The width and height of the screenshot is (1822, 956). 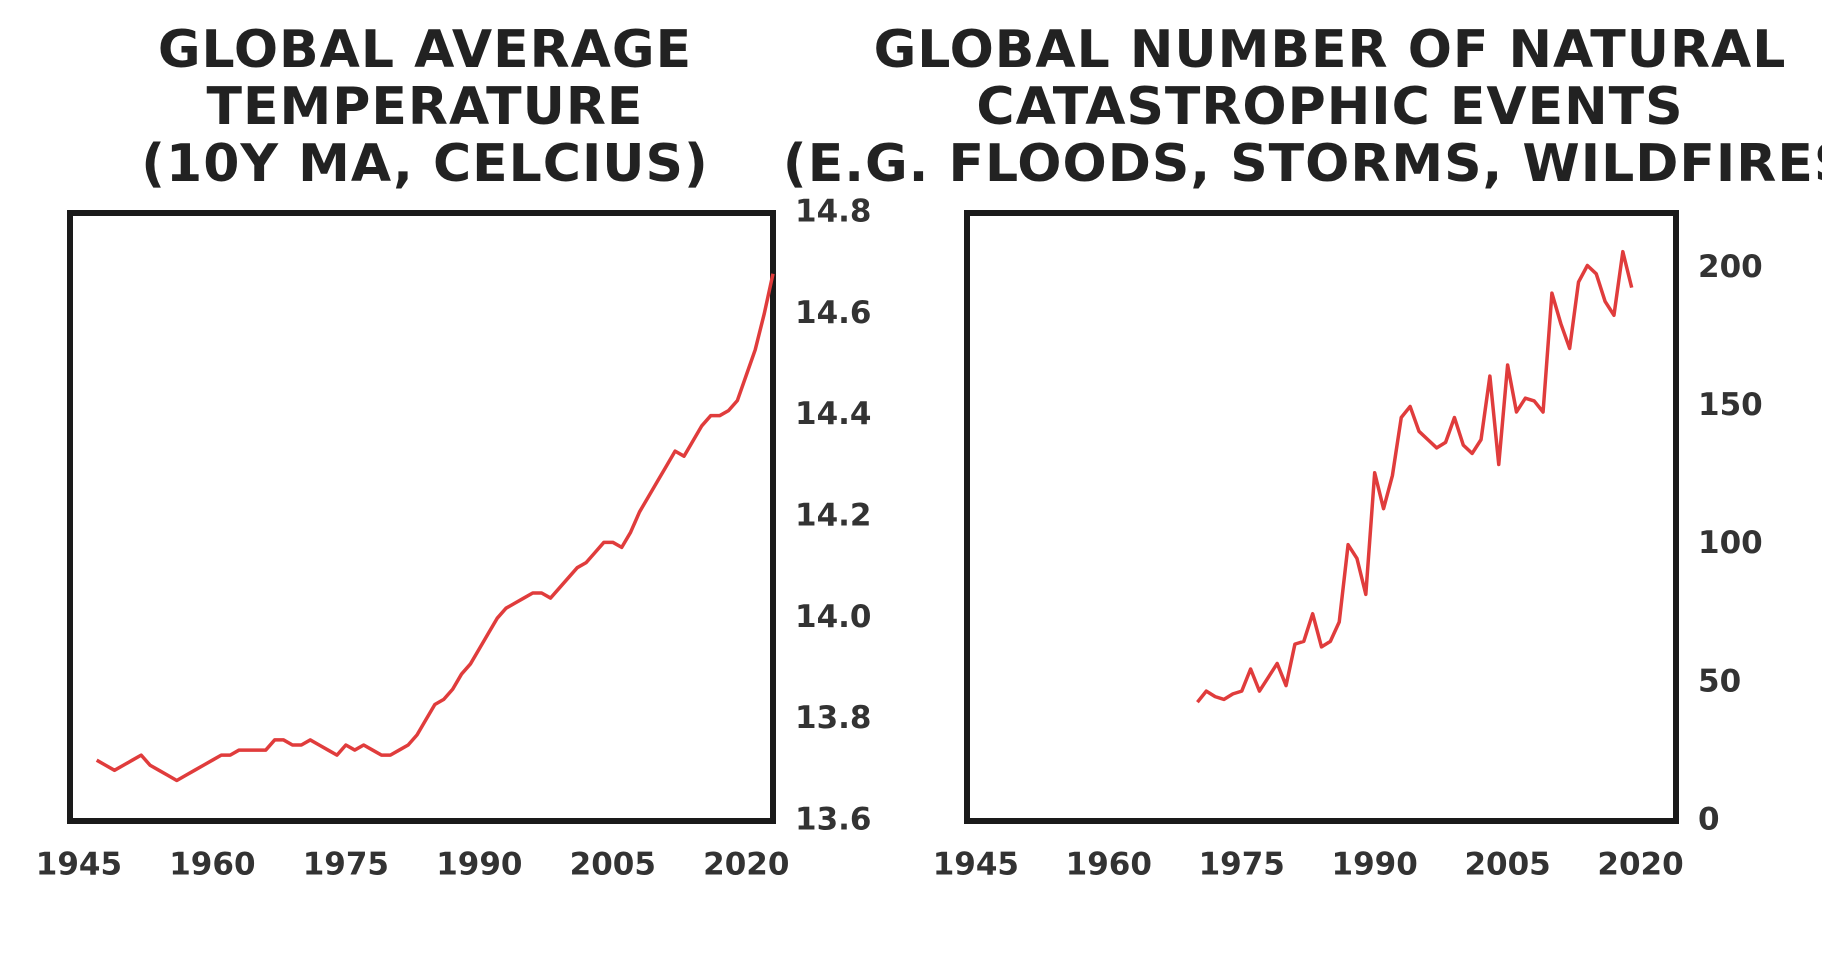 I want to click on y-tick-label: 14.2, so click(x=833, y=516).